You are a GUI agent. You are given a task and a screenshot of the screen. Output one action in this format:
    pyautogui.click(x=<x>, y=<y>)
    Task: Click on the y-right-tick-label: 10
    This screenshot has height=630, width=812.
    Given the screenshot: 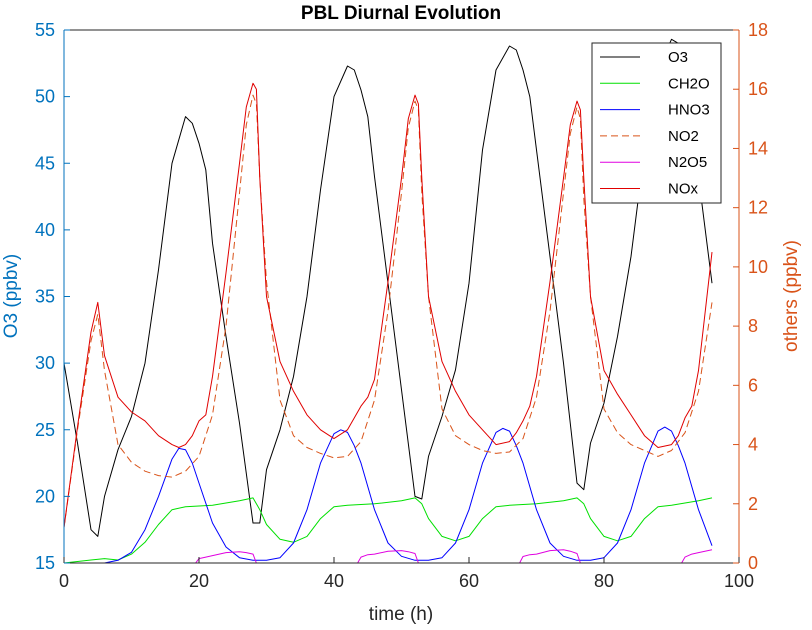 What is the action you would take?
    pyautogui.click(x=758, y=267)
    